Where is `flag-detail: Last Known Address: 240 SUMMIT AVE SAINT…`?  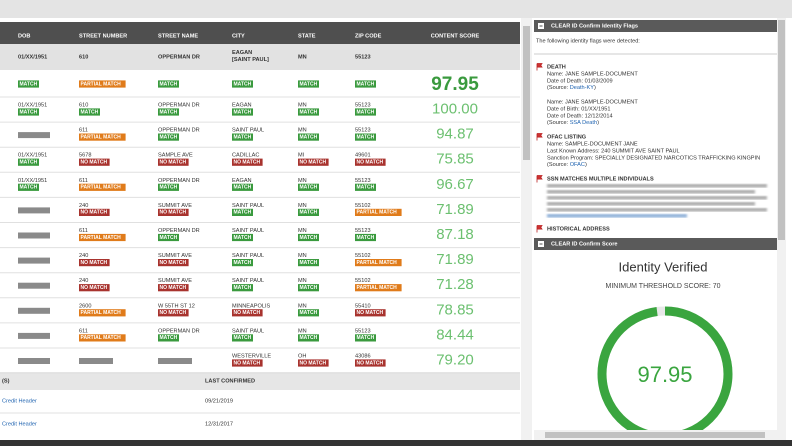 flag-detail: Last Known Address: 240 SUMMIT AVE SAINT… is located at coordinates (613, 151).